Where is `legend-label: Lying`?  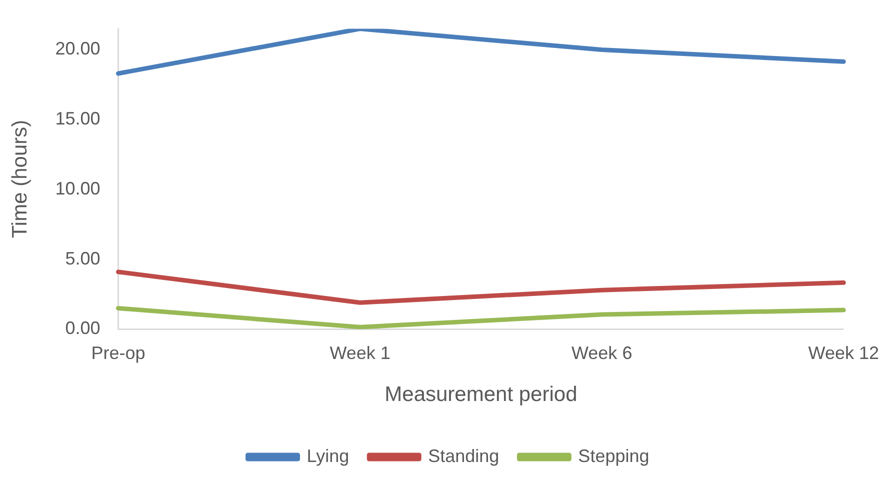 legend-label: Lying is located at coordinates (328, 456).